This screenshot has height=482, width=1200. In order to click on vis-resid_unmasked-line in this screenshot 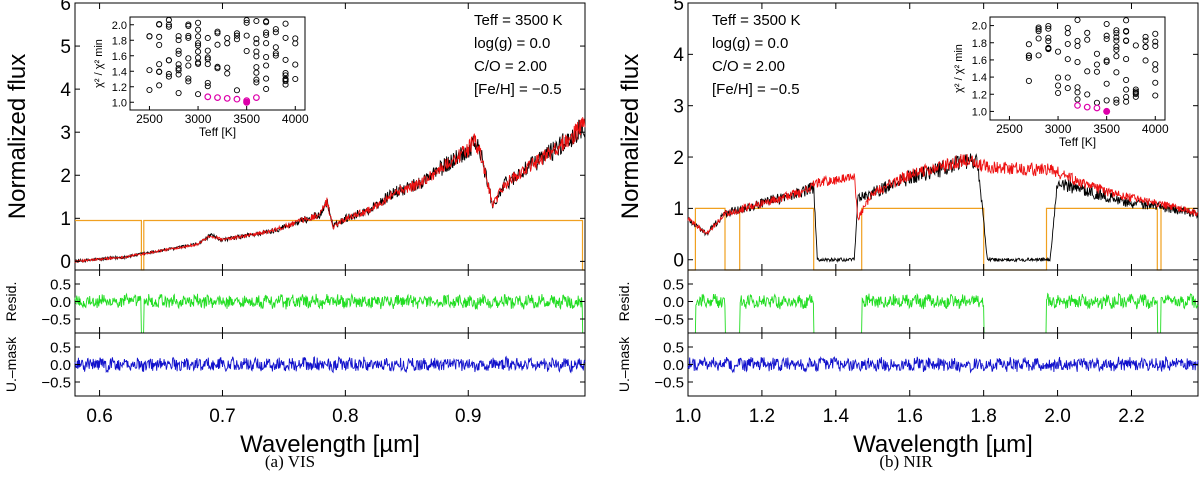, I will do `click(330, 364)`.